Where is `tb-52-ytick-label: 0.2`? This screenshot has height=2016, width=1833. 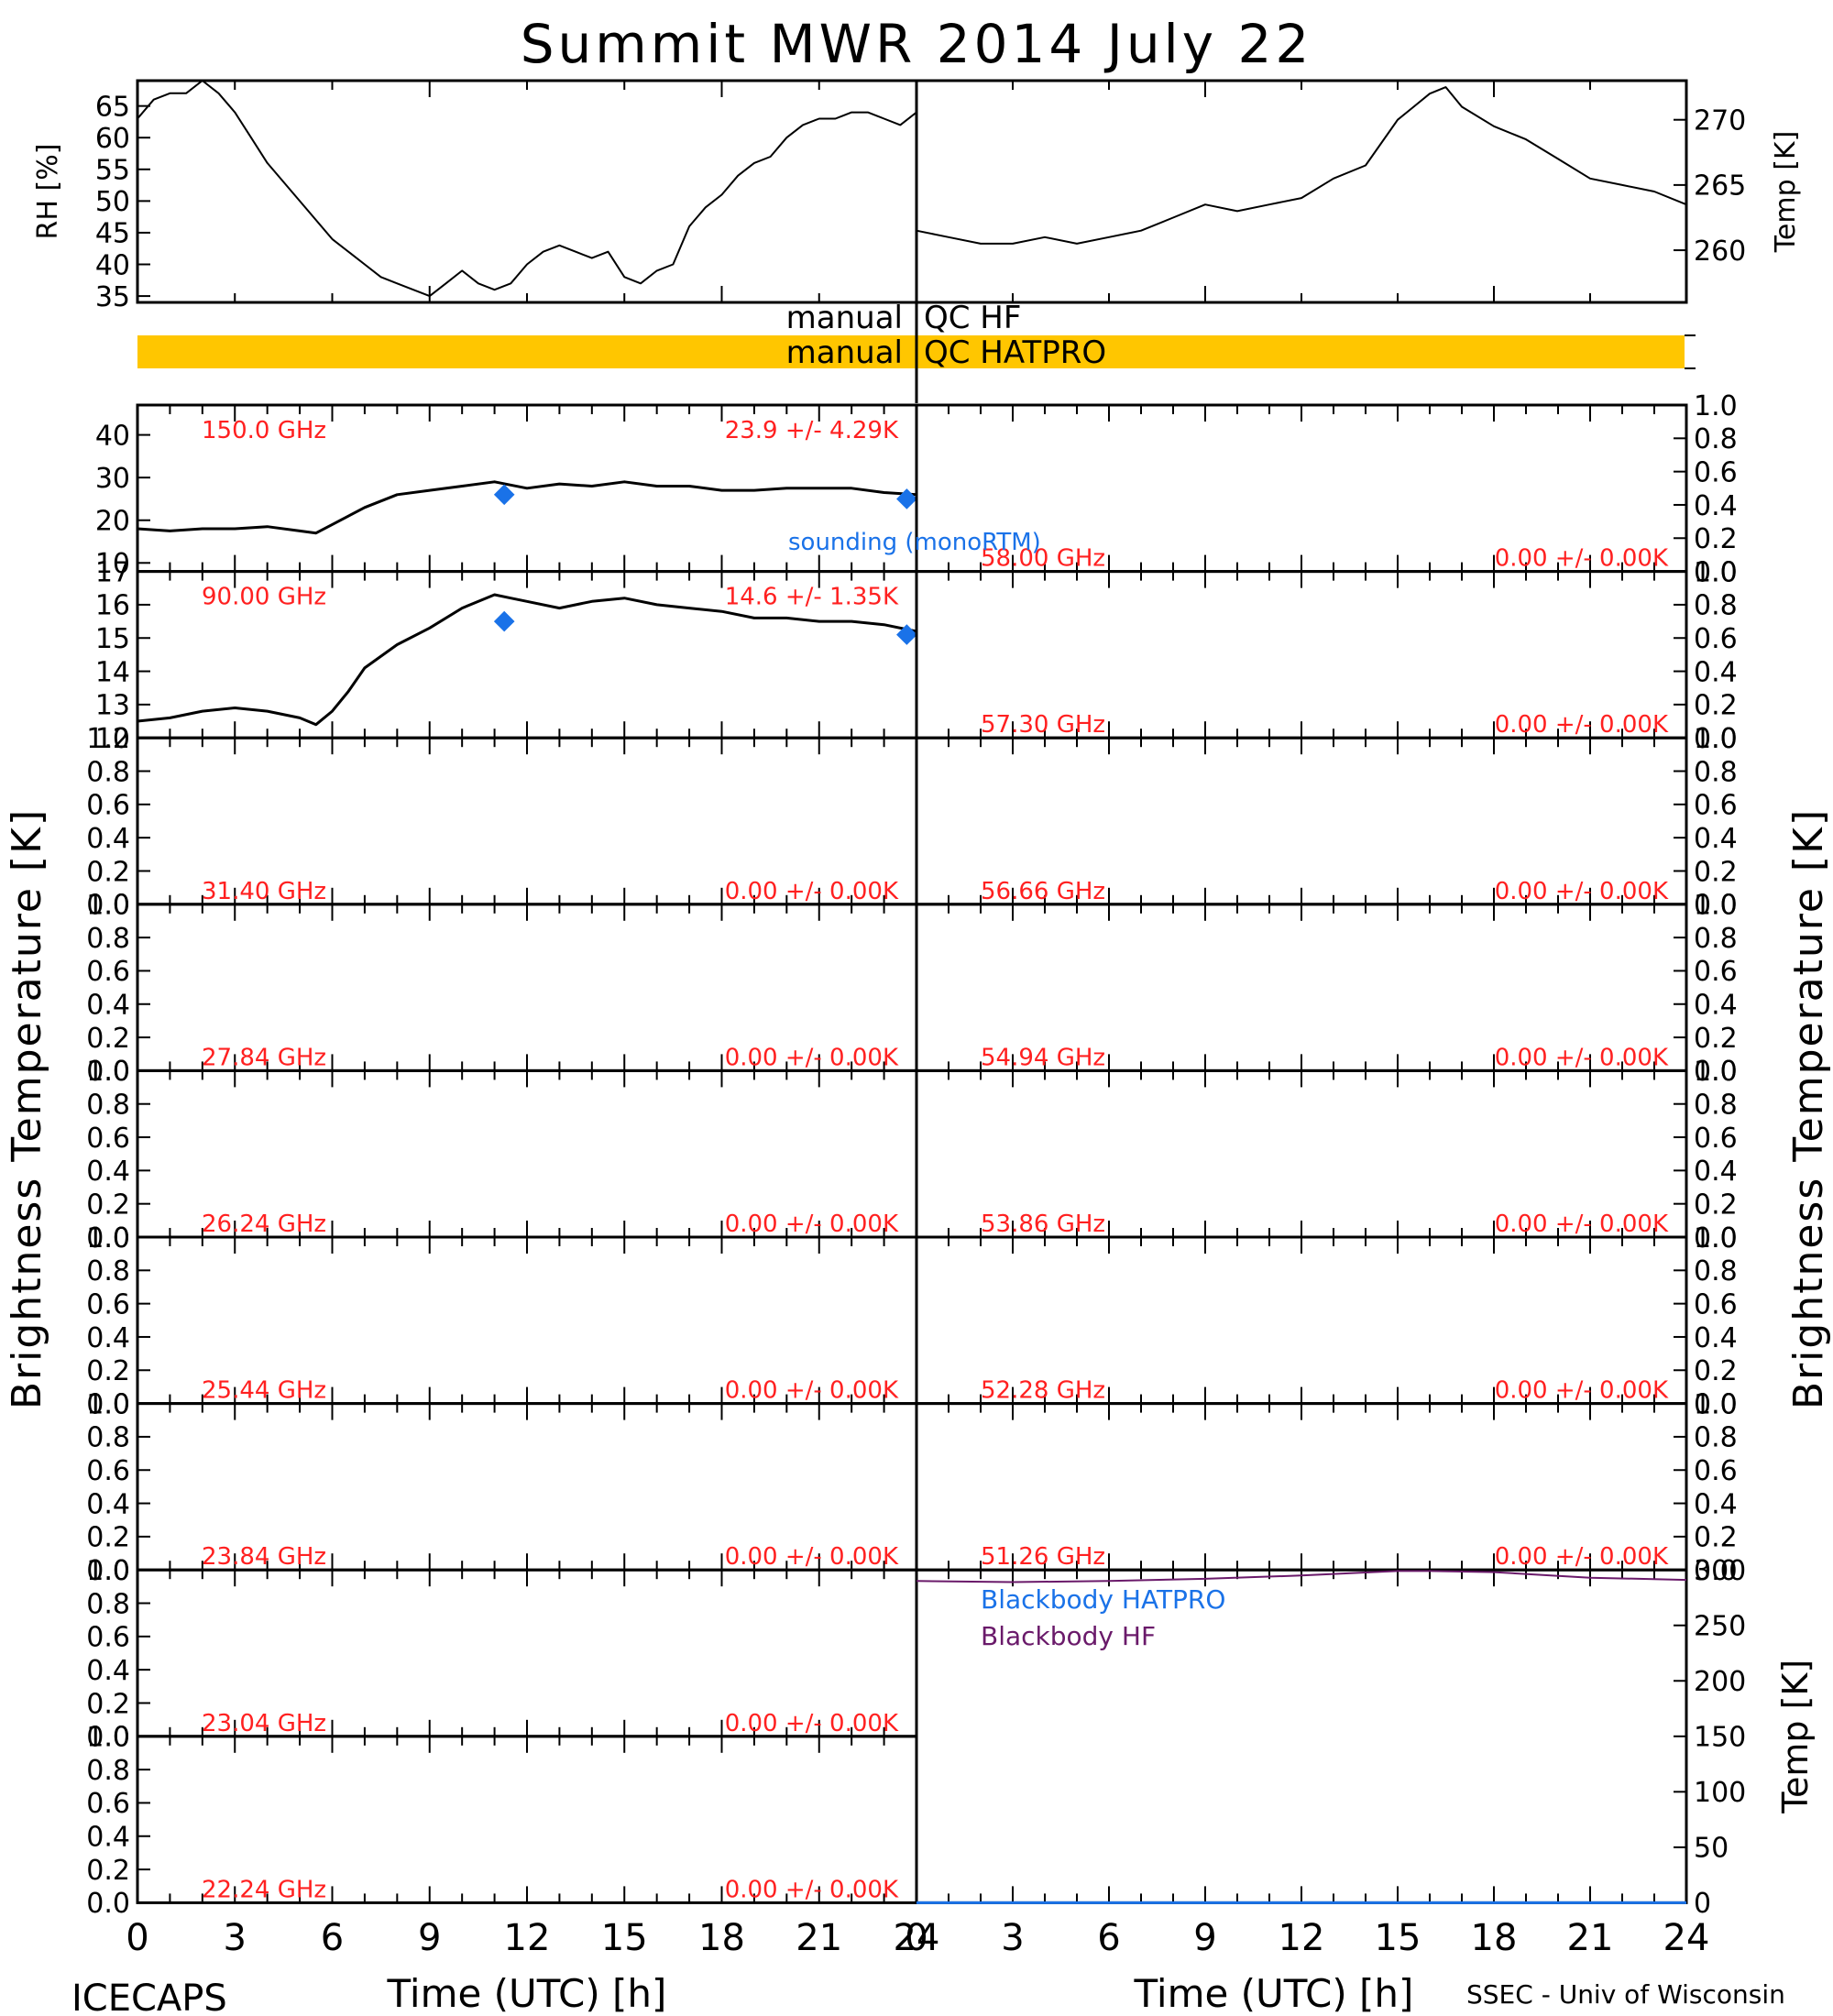 tb-52-ytick-label: 0.2 is located at coordinates (1716, 1371).